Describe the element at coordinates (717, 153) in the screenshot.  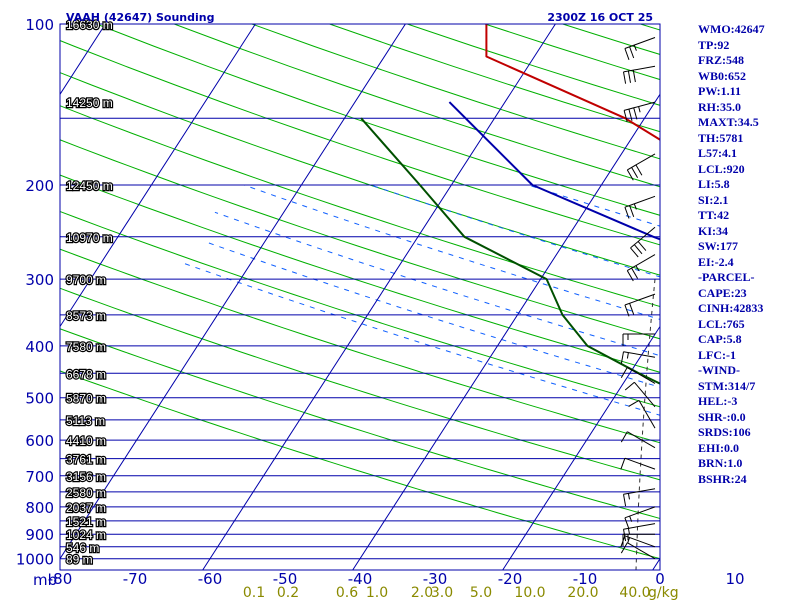
I see `stat-item: L57:4.1` at that location.